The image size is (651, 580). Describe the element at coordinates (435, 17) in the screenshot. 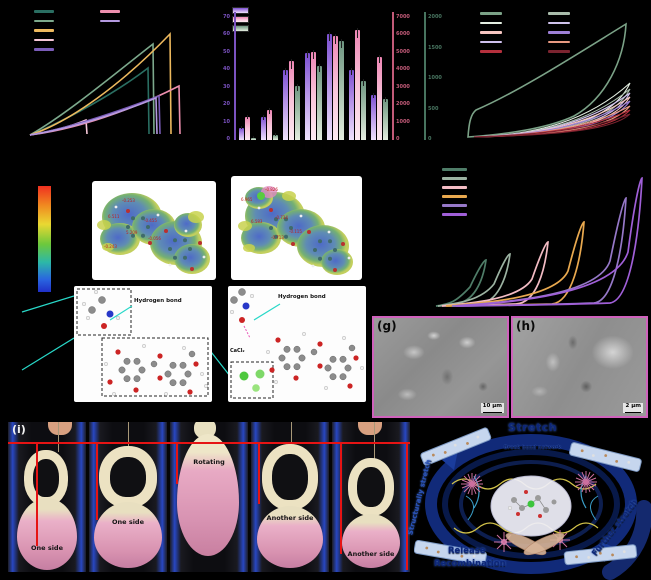

I see `axis-tick-label: 2000` at that location.